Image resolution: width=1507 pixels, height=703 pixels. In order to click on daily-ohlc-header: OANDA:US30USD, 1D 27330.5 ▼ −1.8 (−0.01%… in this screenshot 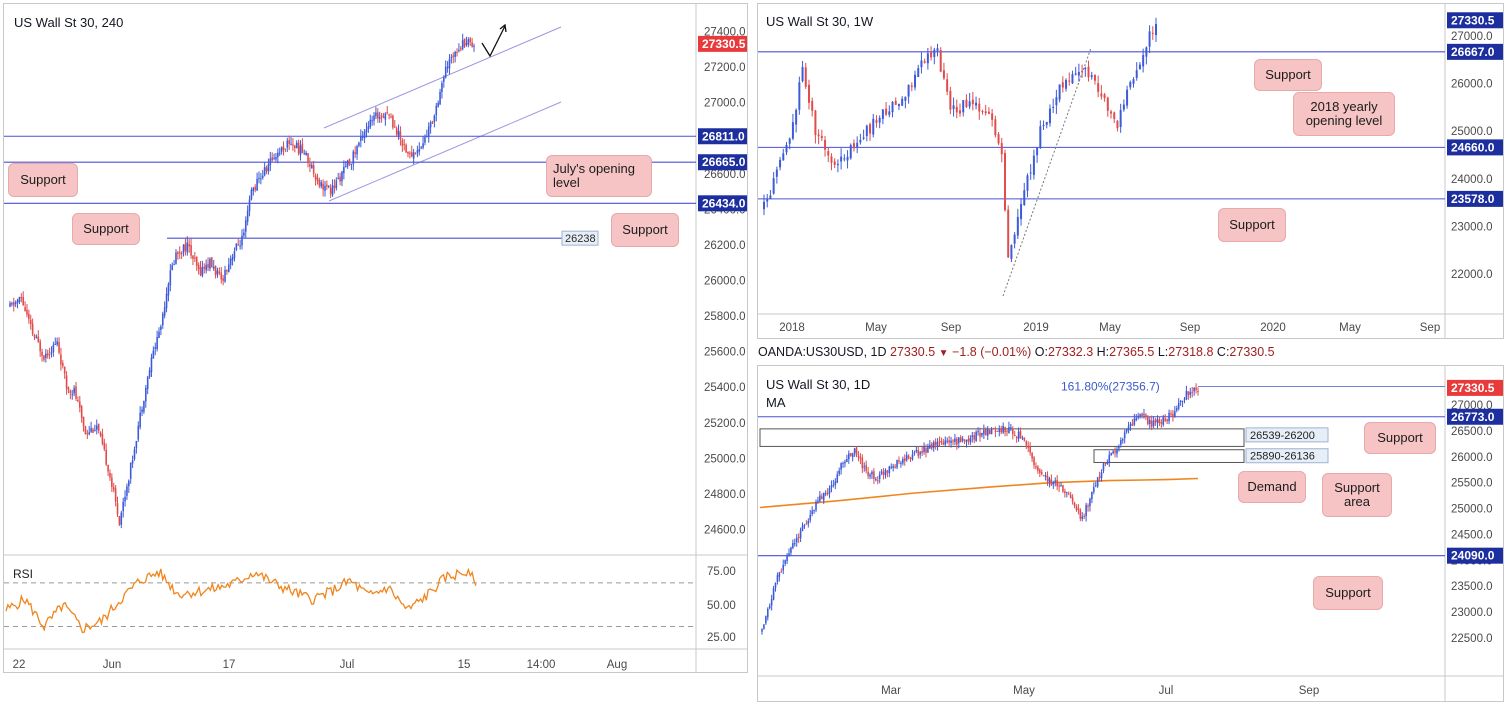, I will do `click(1016, 352)`.